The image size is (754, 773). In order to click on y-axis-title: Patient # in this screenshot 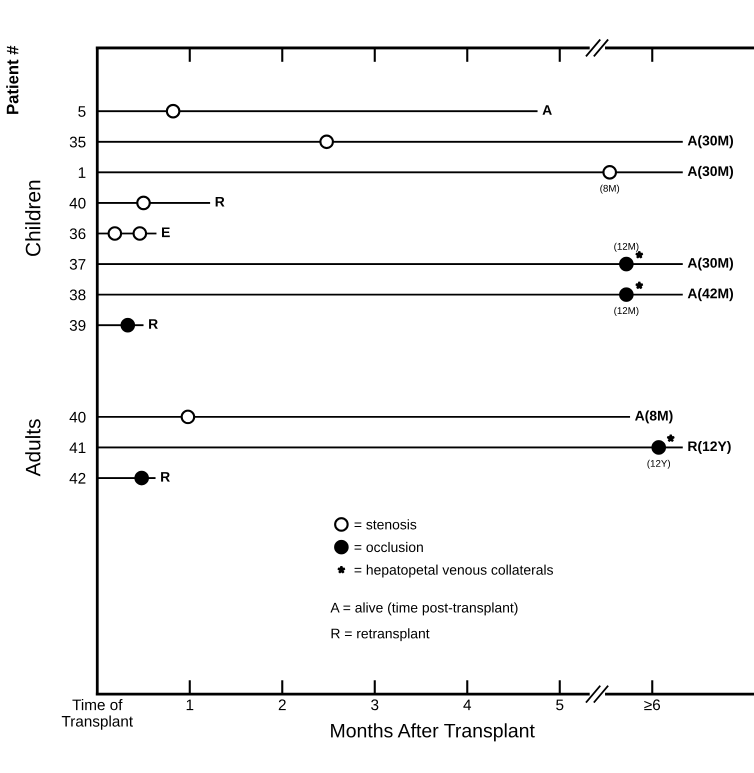, I will do `click(12, 80)`.